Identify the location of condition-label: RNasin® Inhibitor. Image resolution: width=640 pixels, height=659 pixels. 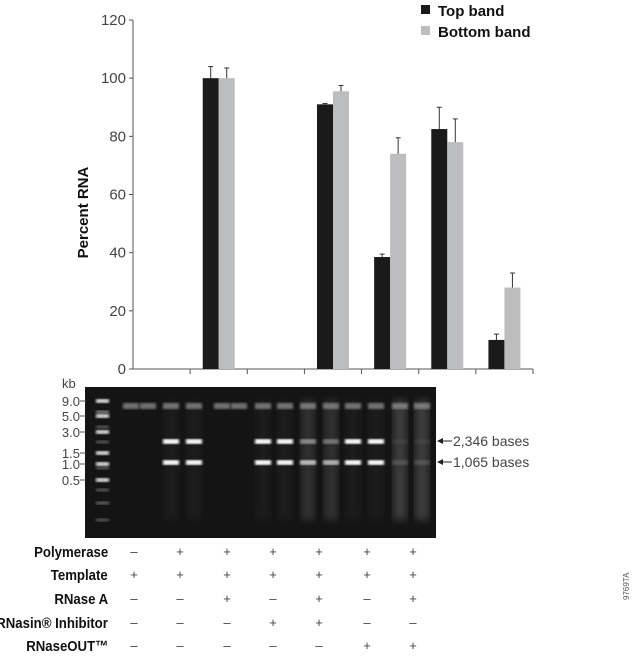
(54, 623).